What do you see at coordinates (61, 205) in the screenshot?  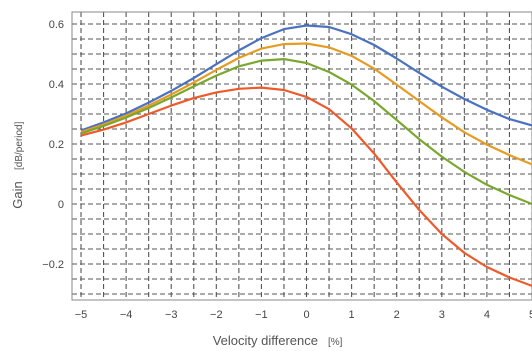 I see `y-tick-label: 0` at bounding box center [61, 205].